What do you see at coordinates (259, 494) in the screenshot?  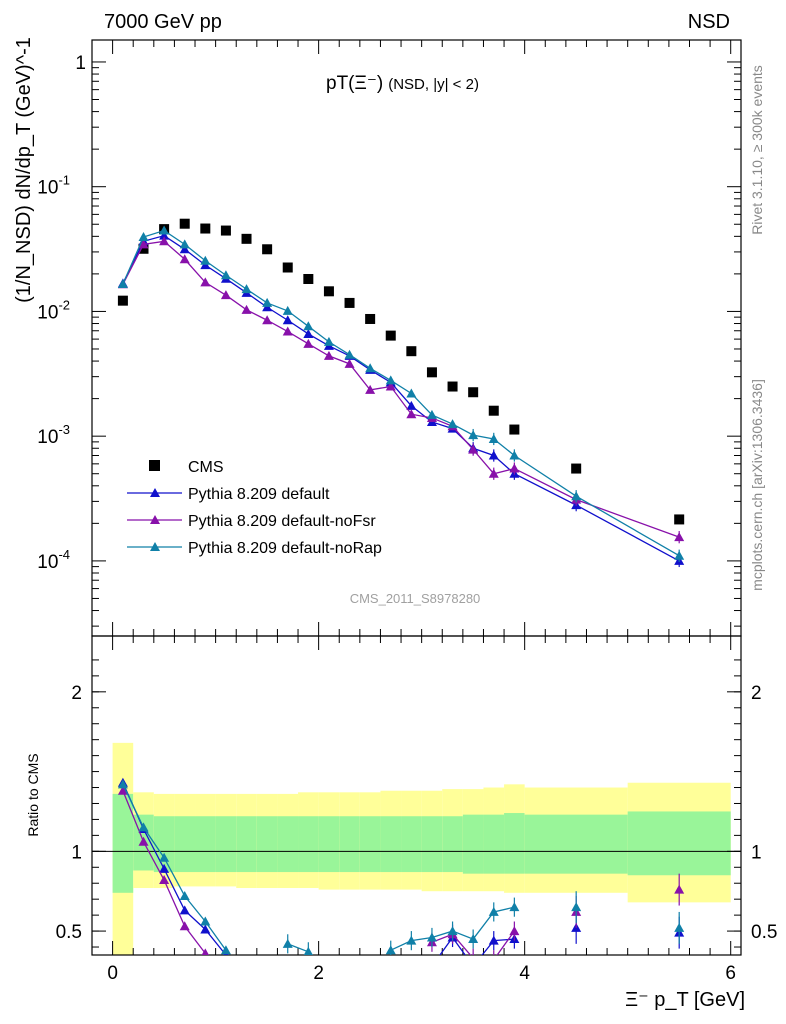 I see `legend-label: Pythia 8.209 default` at bounding box center [259, 494].